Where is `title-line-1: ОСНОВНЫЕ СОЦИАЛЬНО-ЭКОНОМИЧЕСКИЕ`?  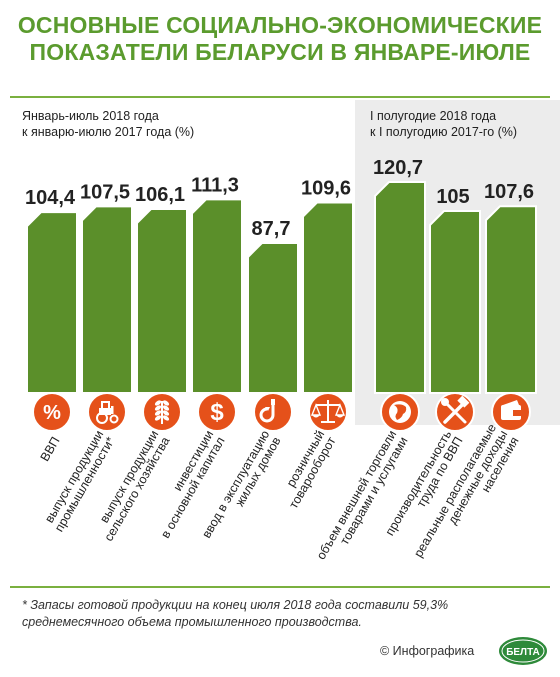 title-line-1: ОСНОВНЫЕ СОЦИАЛЬНО-ЭКОНОМИЧЕСКИЕ is located at coordinates (280, 25).